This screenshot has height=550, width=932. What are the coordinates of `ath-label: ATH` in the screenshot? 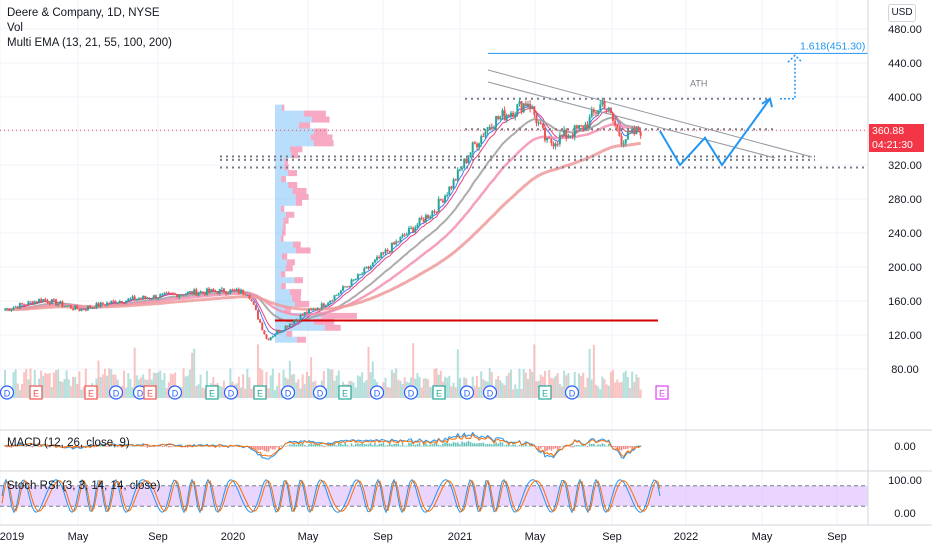 It's located at (698, 84).